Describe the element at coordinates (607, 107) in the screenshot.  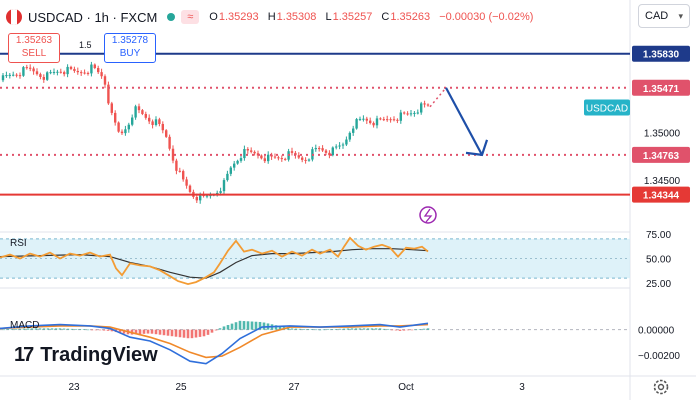
I see `price-tag-box` at that location.